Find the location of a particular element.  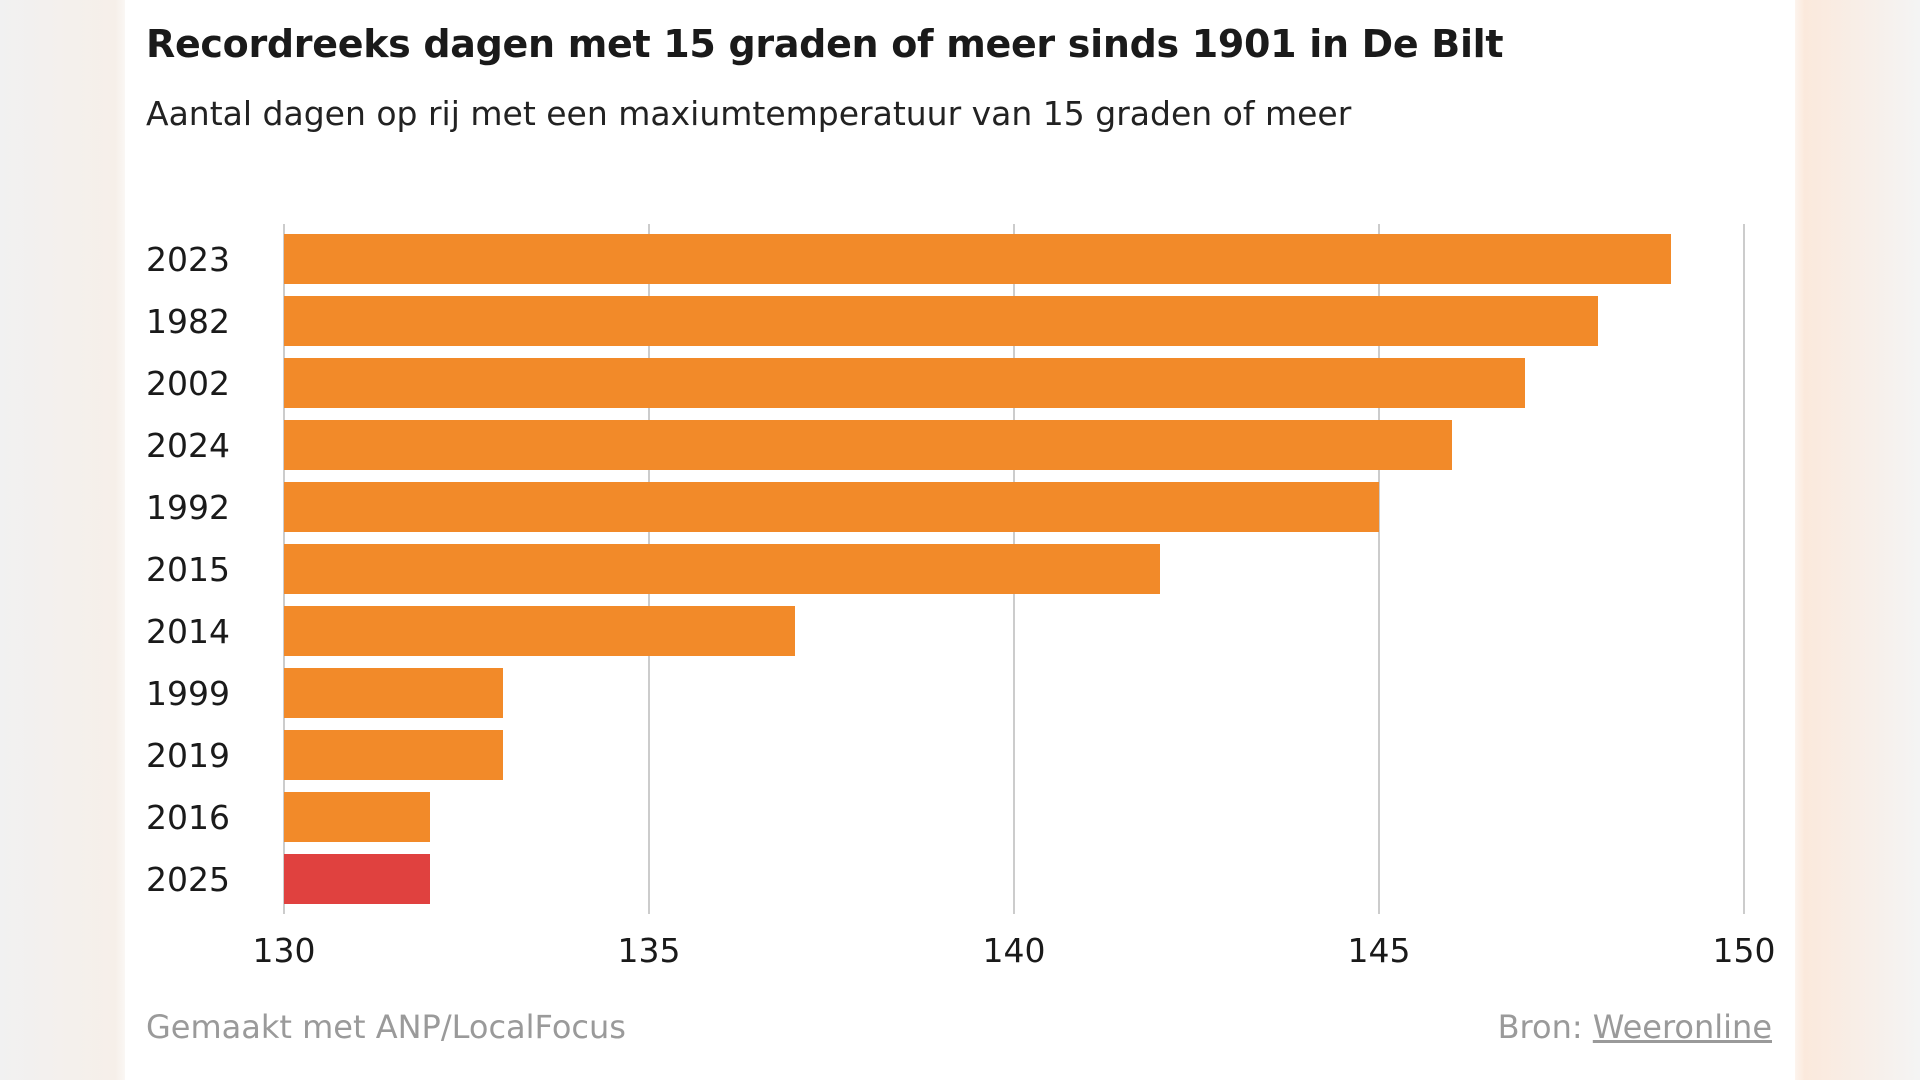

y-tick-label: 2024 is located at coordinates (188, 445).